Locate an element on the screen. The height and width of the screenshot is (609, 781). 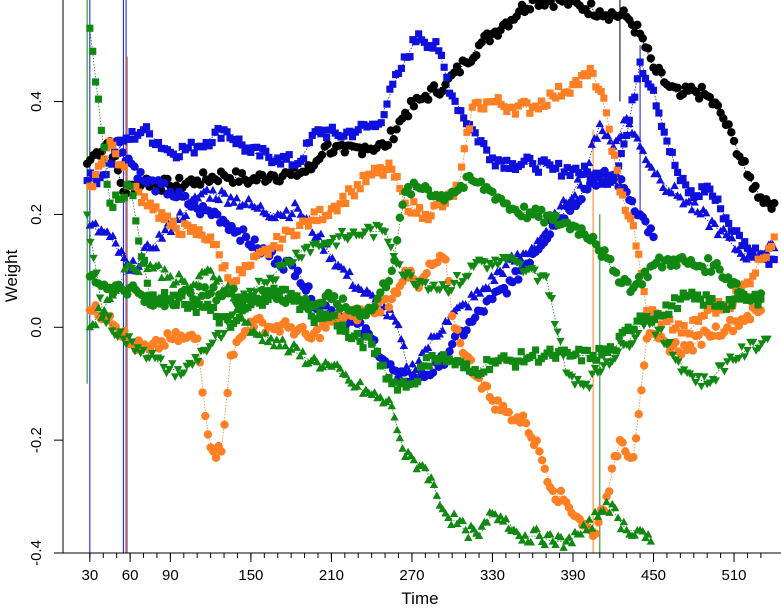
x-tick-label-7: 390 is located at coordinates (572, 575).